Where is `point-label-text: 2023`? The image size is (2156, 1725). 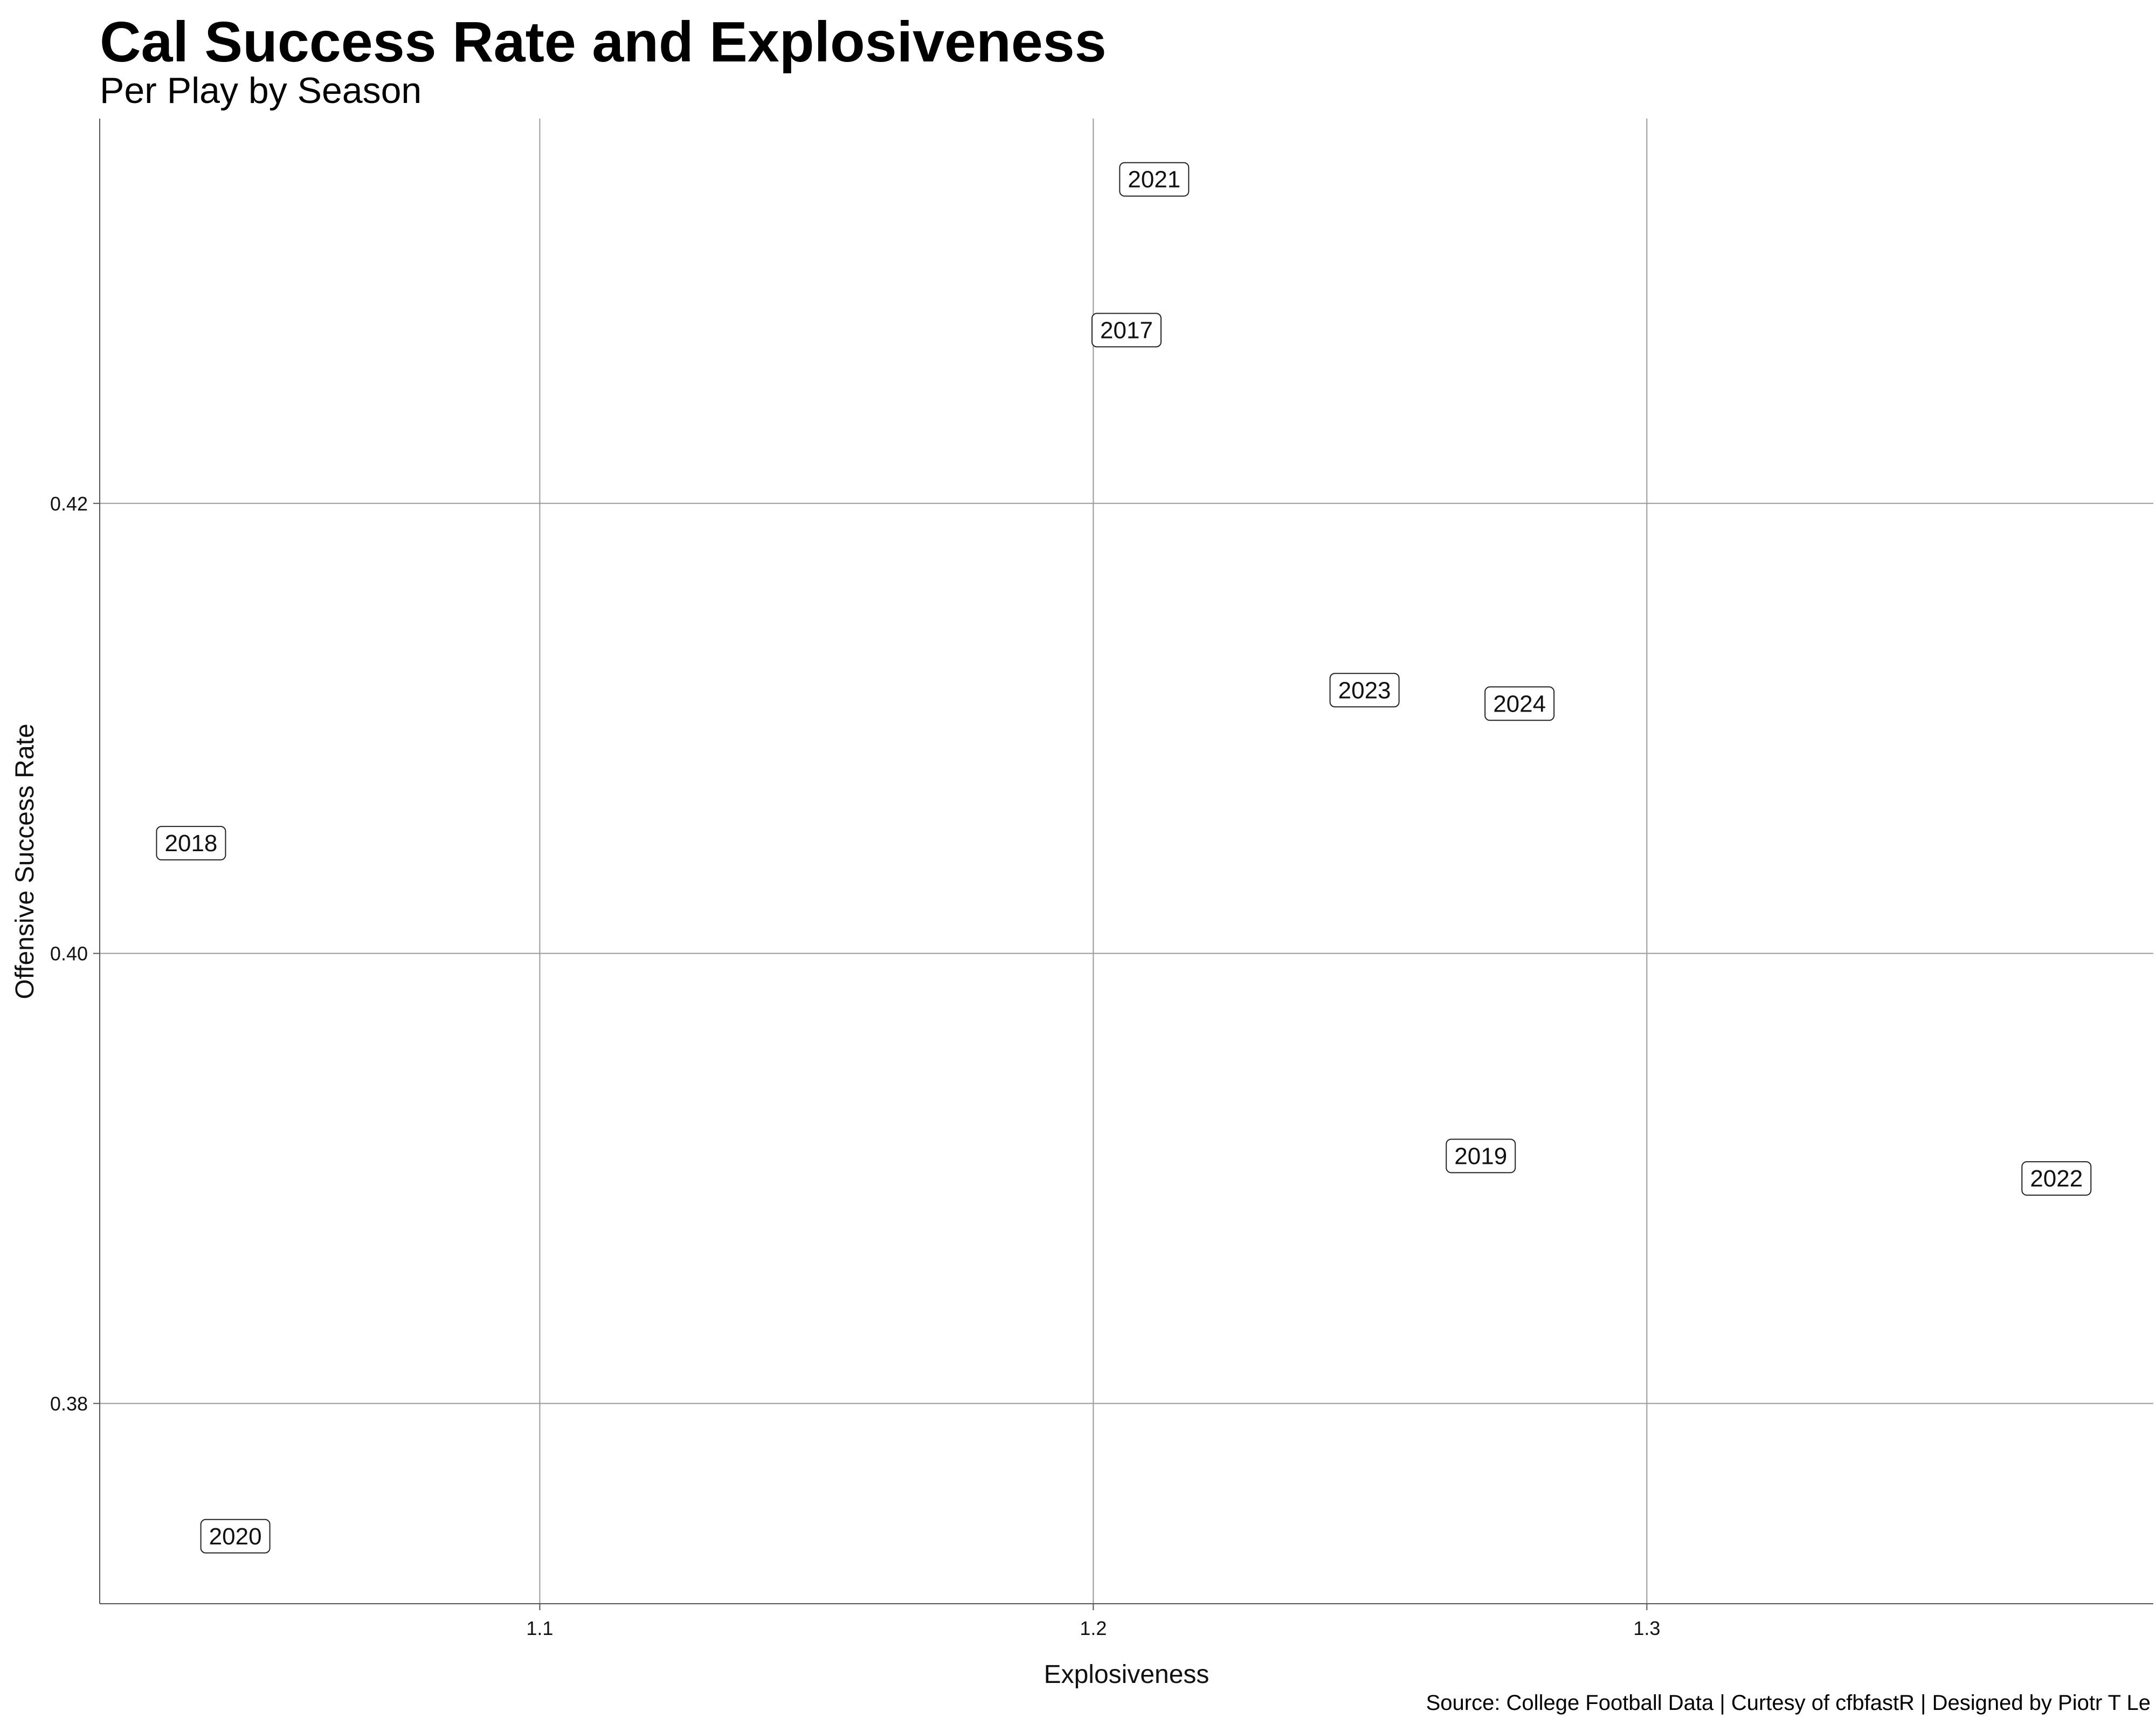 point-label-text: 2023 is located at coordinates (1364, 690).